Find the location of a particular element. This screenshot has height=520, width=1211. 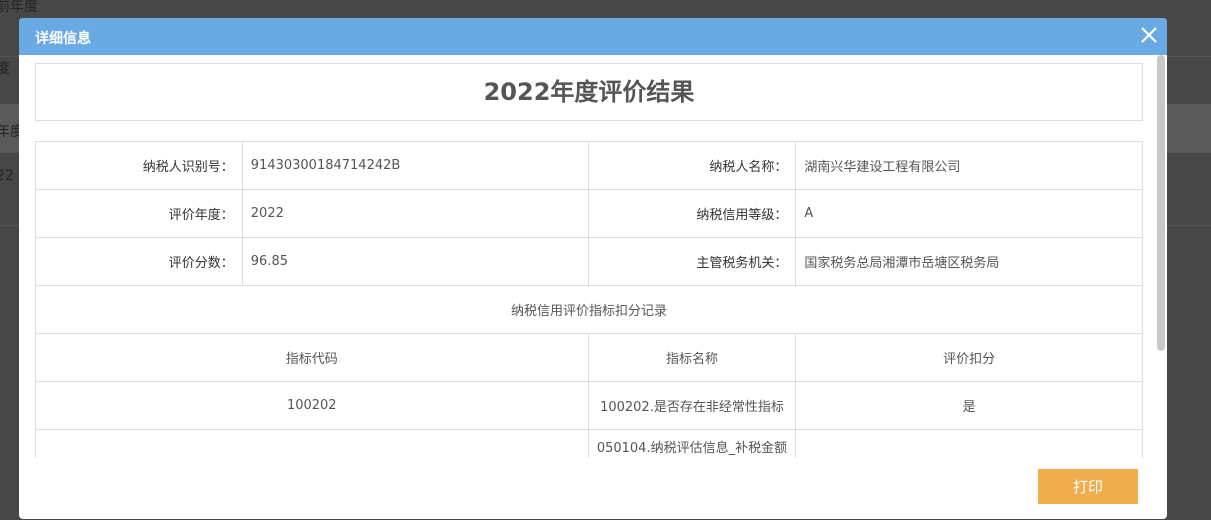

label: 评价分数： is located at coordinates (139, 261).